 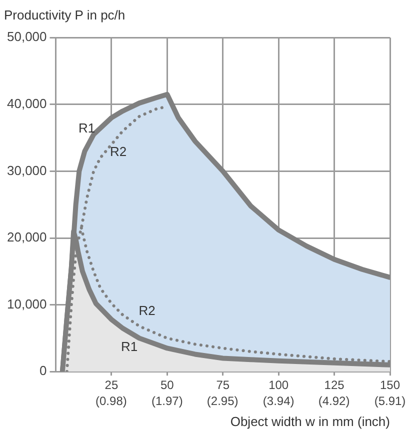 I want to click on y-tick-label: 20,000, so click(x=26, y=237).